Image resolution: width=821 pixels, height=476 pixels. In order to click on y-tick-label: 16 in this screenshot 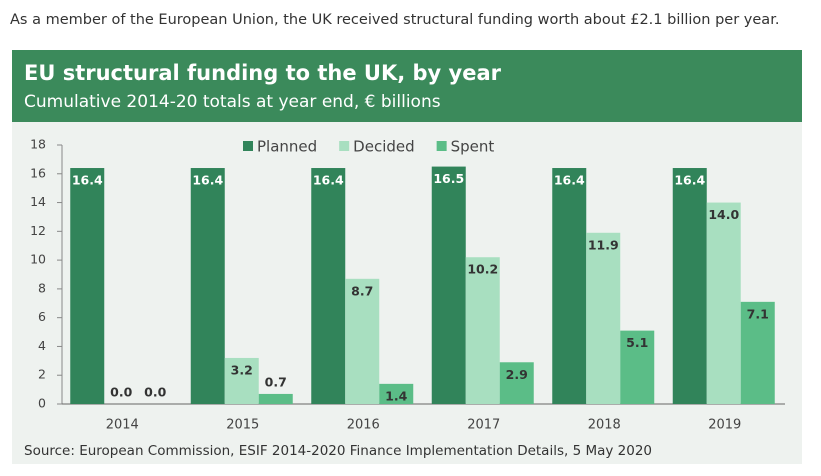, I will do `click(38, 172)`.